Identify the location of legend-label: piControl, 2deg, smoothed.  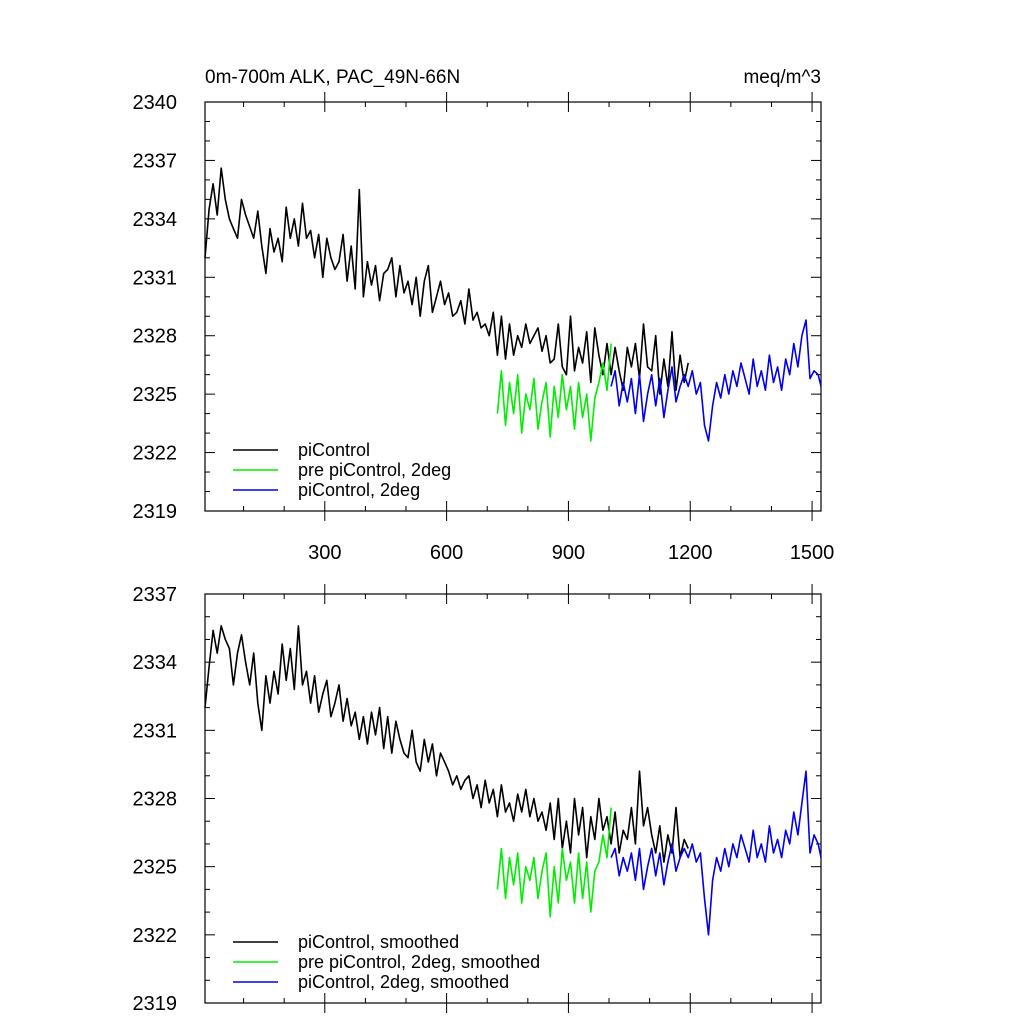
(403, 982).